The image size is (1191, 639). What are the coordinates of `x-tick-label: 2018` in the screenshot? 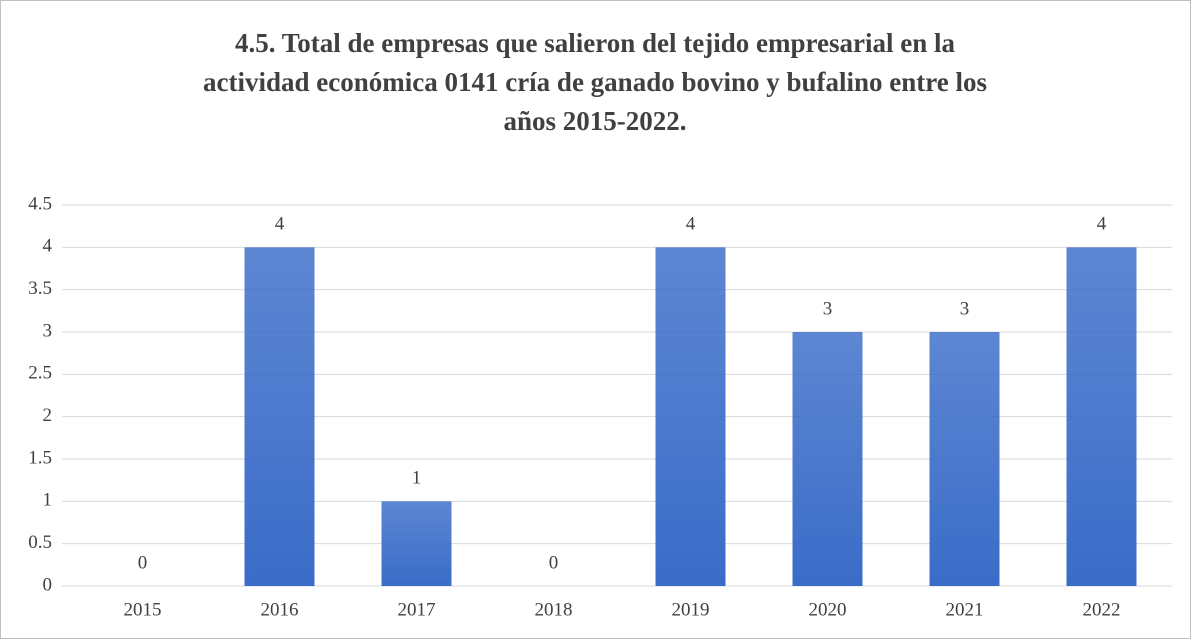 It's located at (554, 609).